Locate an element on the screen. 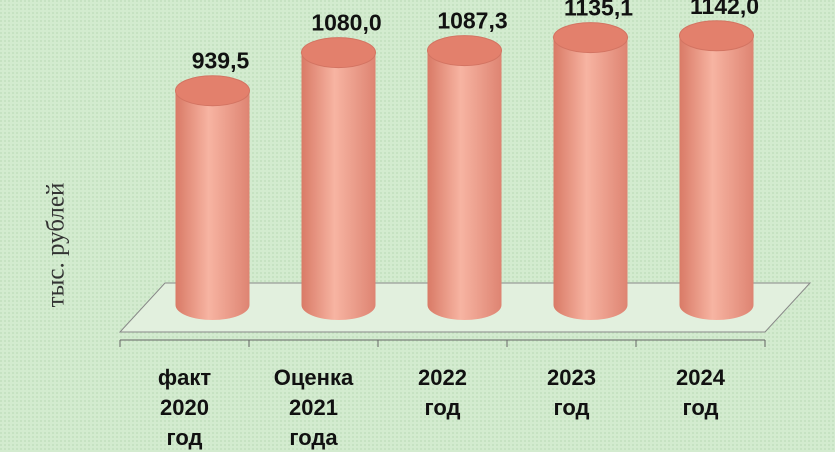 This screenshot has height=452, width=835. value-label: 1142,0 is located at coordinates (724, 9).